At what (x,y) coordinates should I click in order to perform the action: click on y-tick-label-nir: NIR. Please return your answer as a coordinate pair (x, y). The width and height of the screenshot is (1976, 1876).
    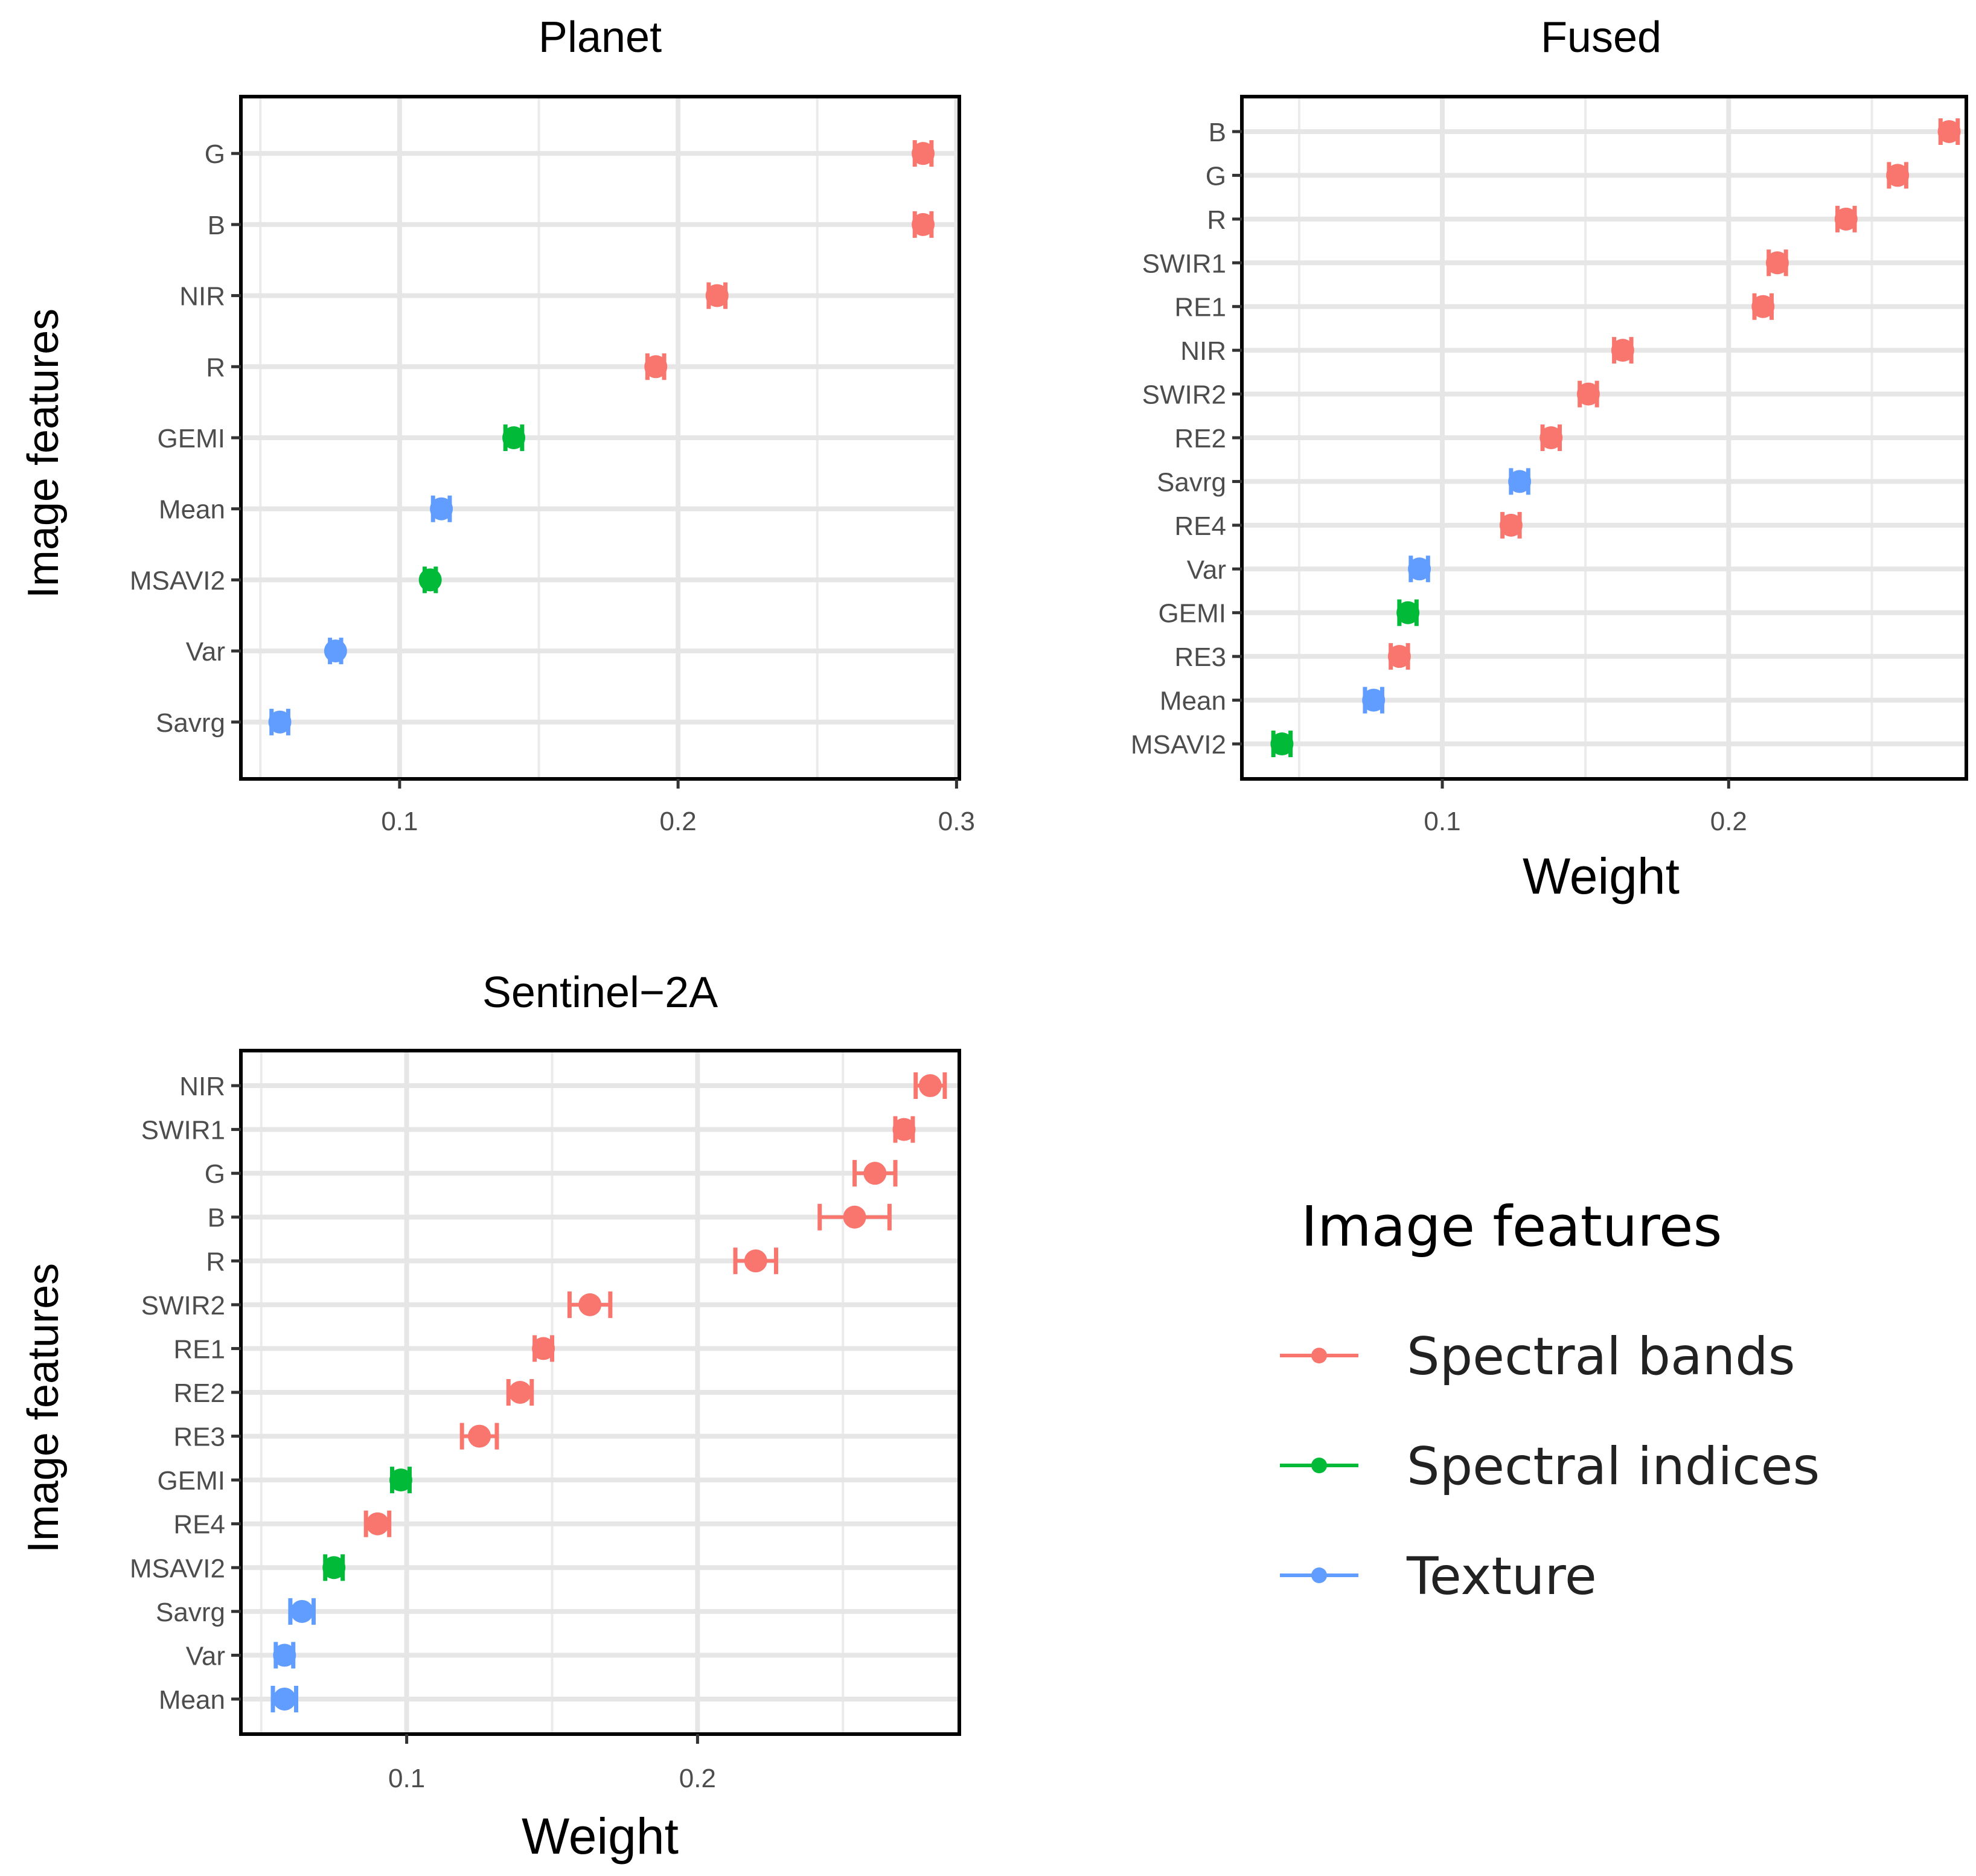
    Looking at the image, I should click on (1203, 351).